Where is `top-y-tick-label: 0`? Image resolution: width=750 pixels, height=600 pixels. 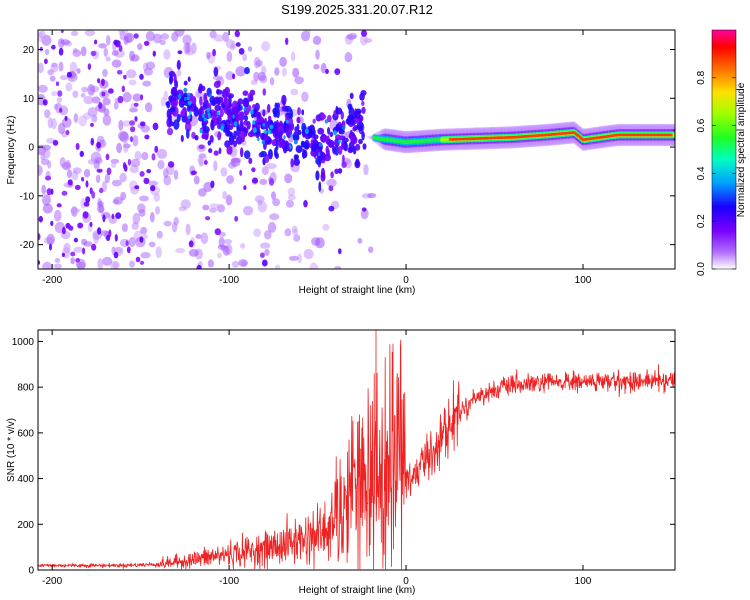
top-y-tick-label: 0 is located at coordinates (31, 148).